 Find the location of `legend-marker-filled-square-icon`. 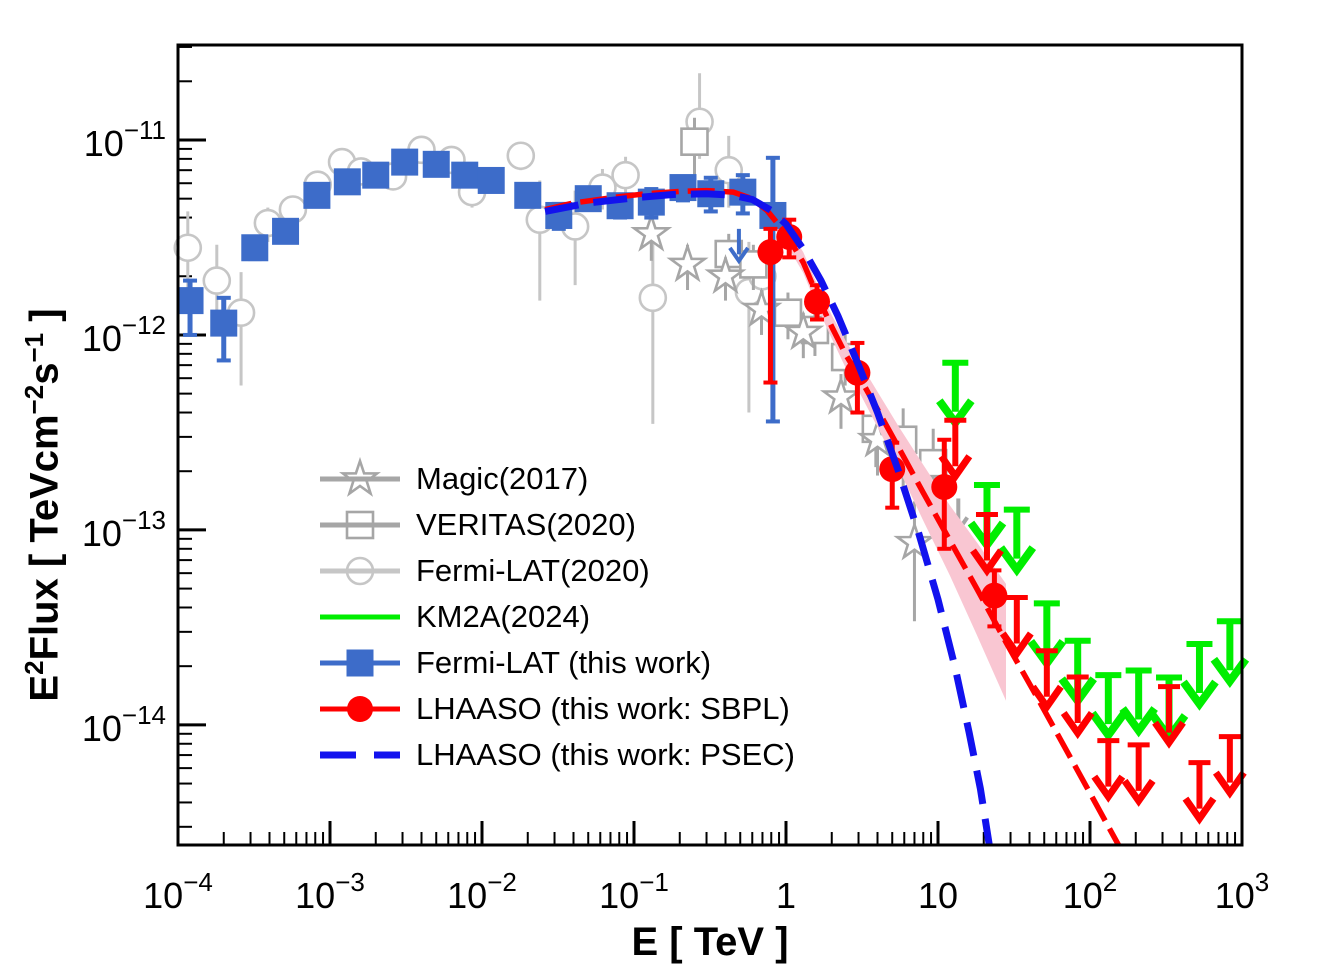

legend-marker-filled-square-icon is located at coordinates (360, 663).